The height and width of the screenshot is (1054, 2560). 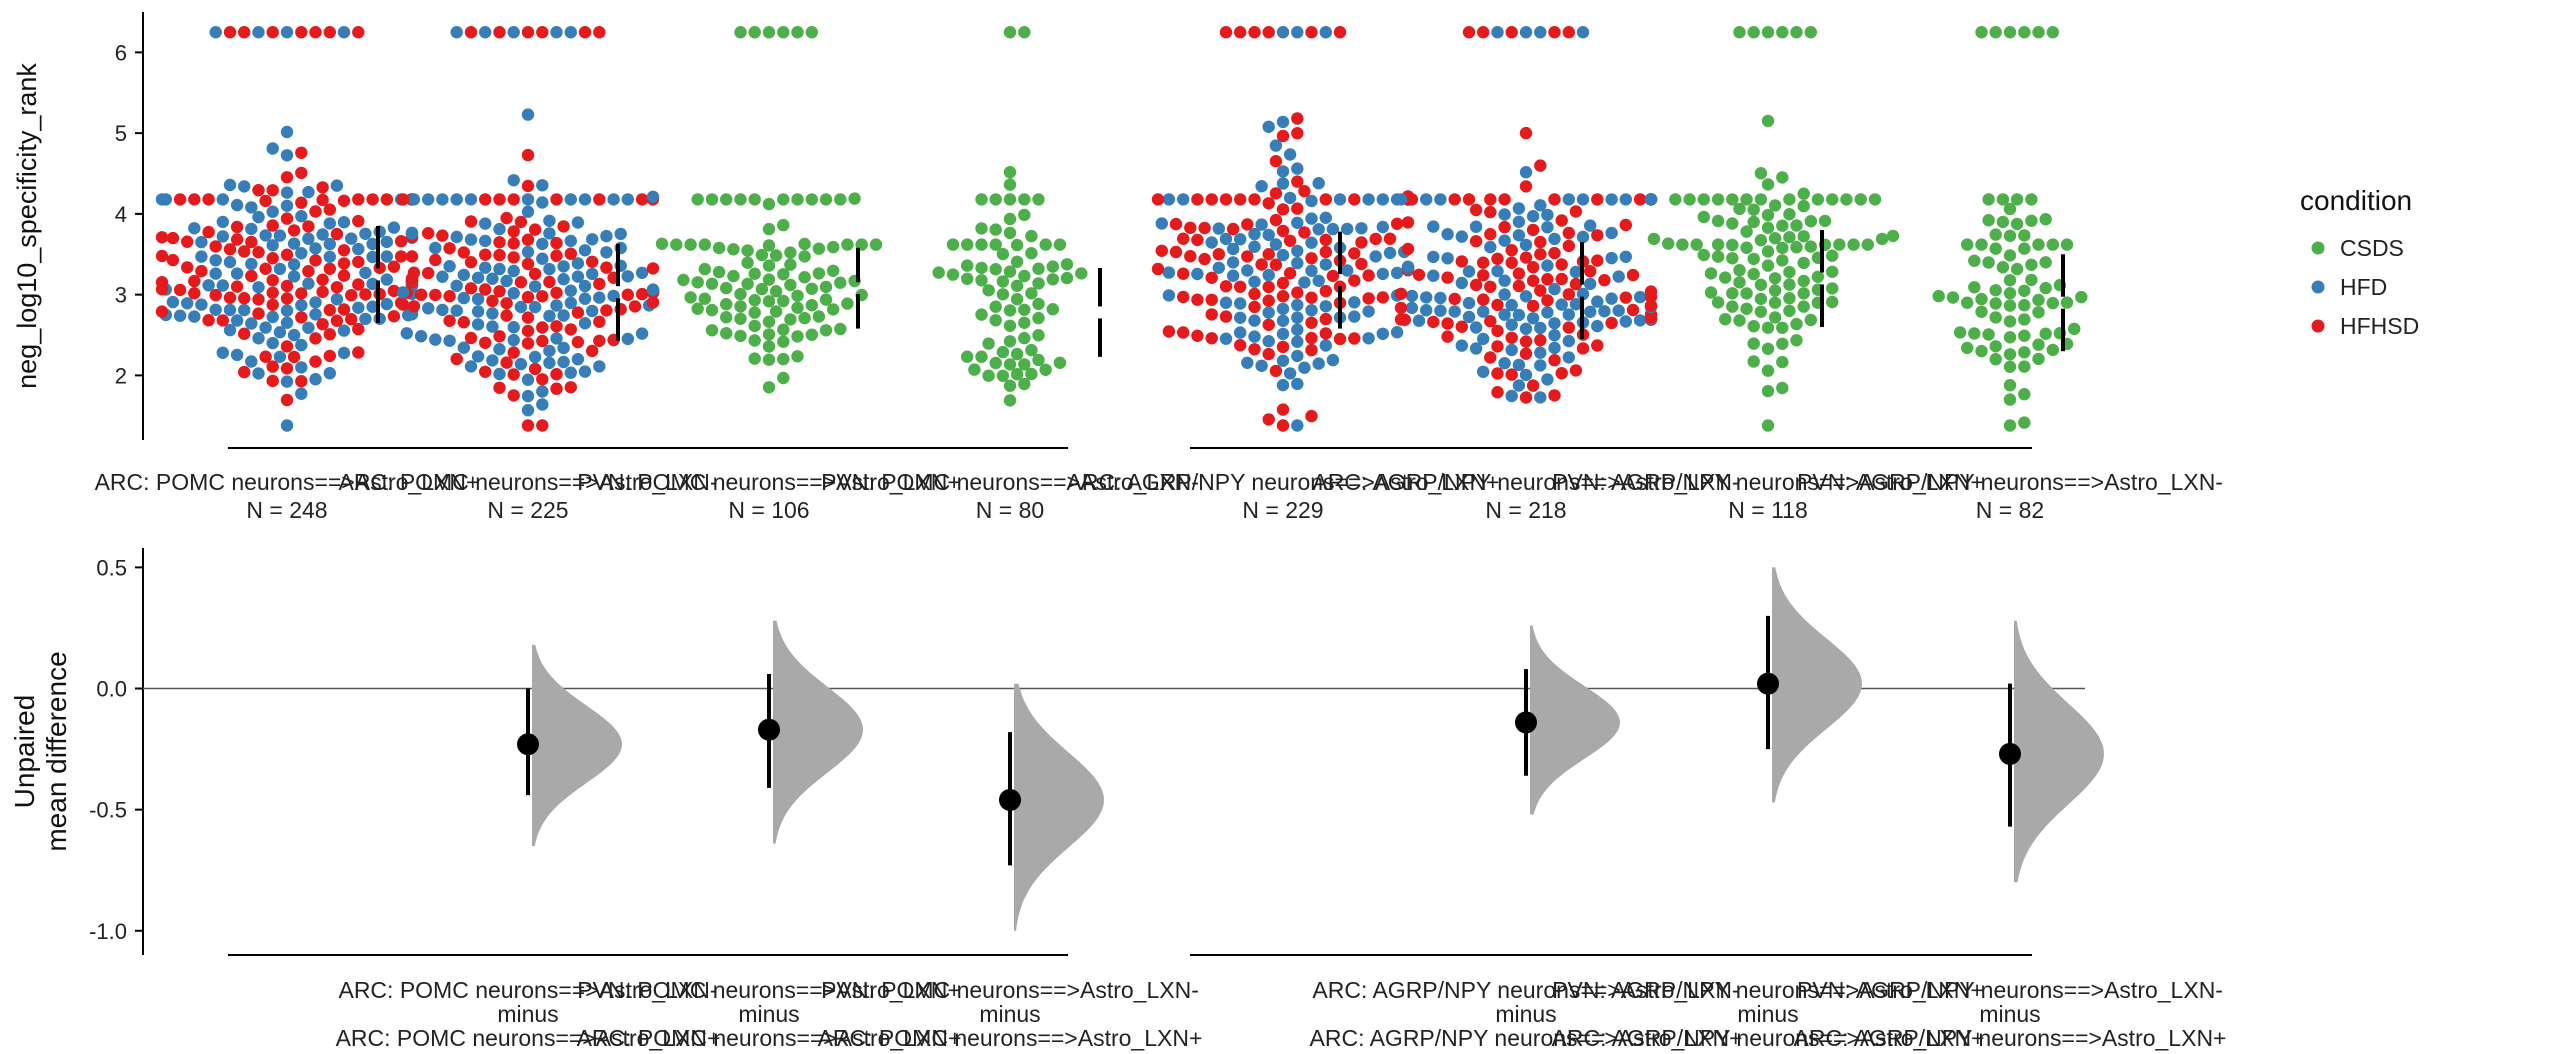 I want to click on y-axis-title-line: mean difference, so click(x=56, y=751).